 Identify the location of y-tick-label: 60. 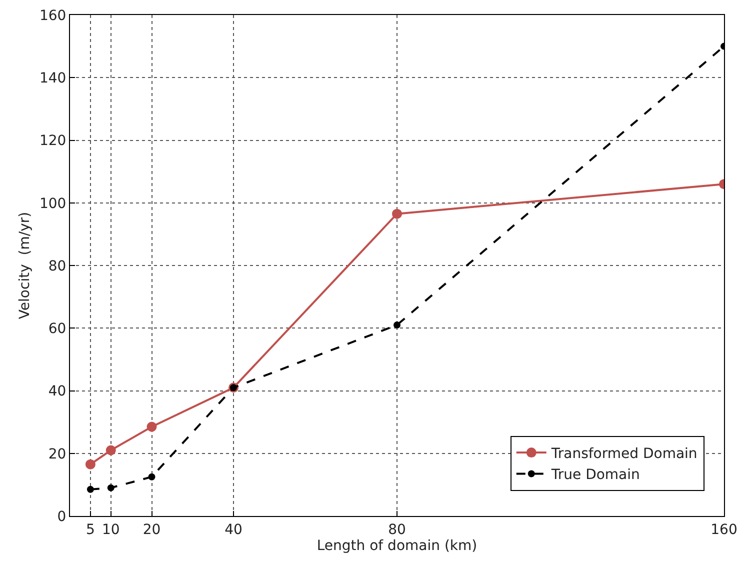
(57, 329).